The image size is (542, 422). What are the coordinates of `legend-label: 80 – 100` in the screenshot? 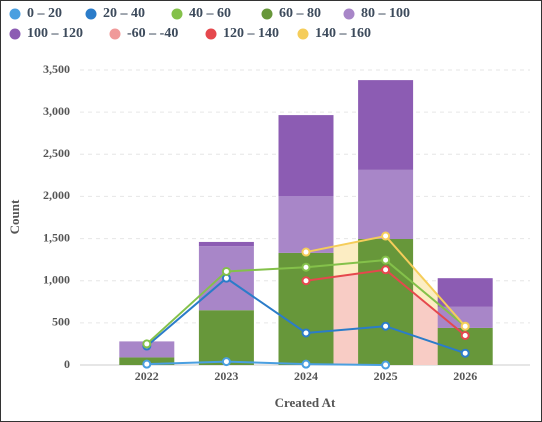 It's located at (385, 13).